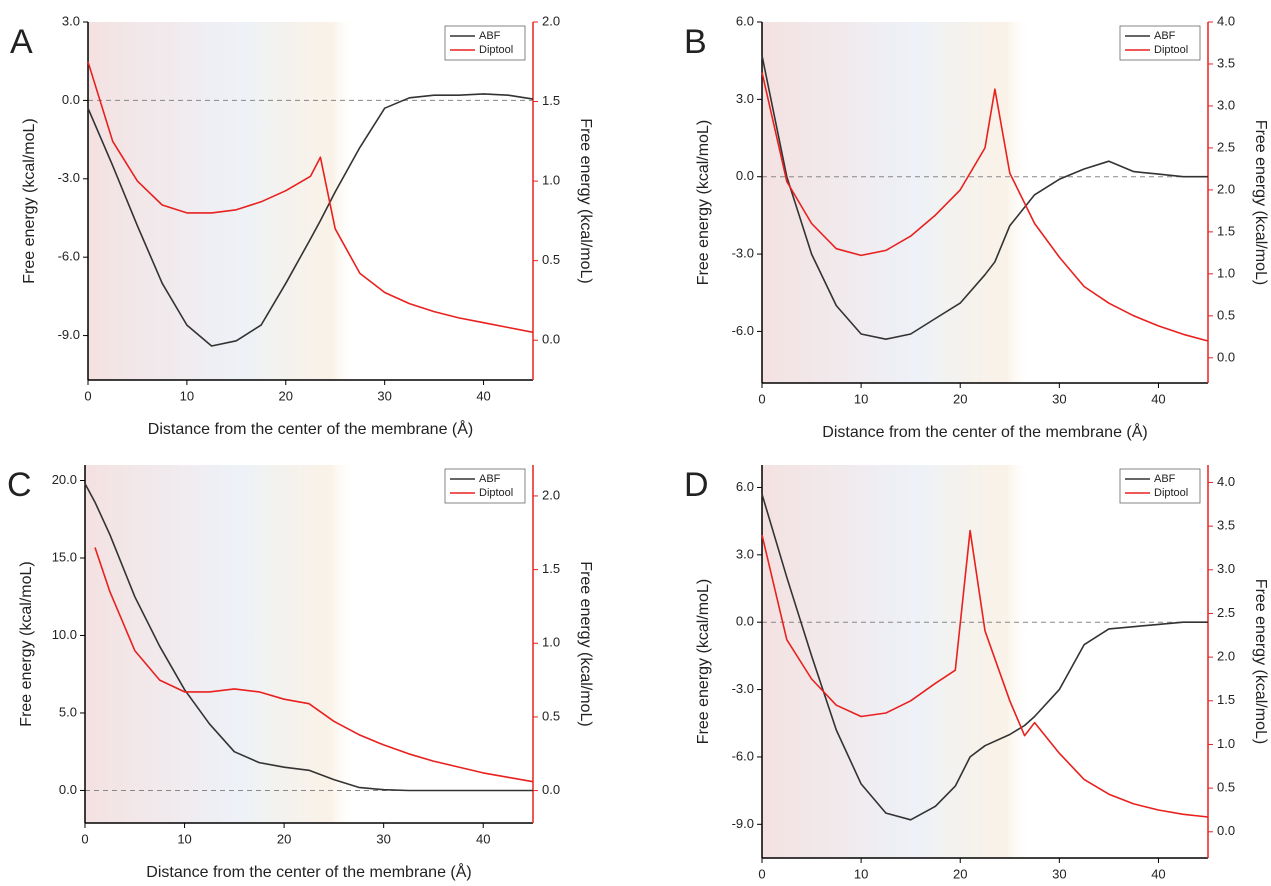 This screenshot has width=1271, height=886. Describe the element at coordinates (696, 485) in the screenshot. I see `panel-label: D` at that location.